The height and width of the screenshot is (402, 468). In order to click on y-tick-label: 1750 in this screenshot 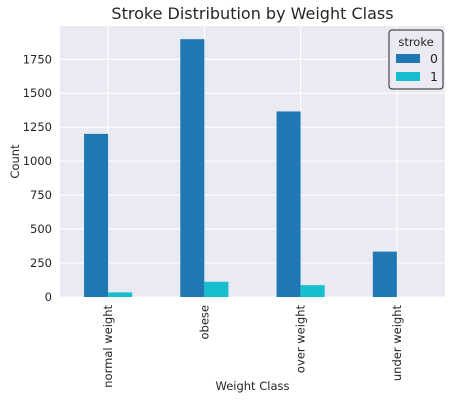, I will do `click(37, 59)`.